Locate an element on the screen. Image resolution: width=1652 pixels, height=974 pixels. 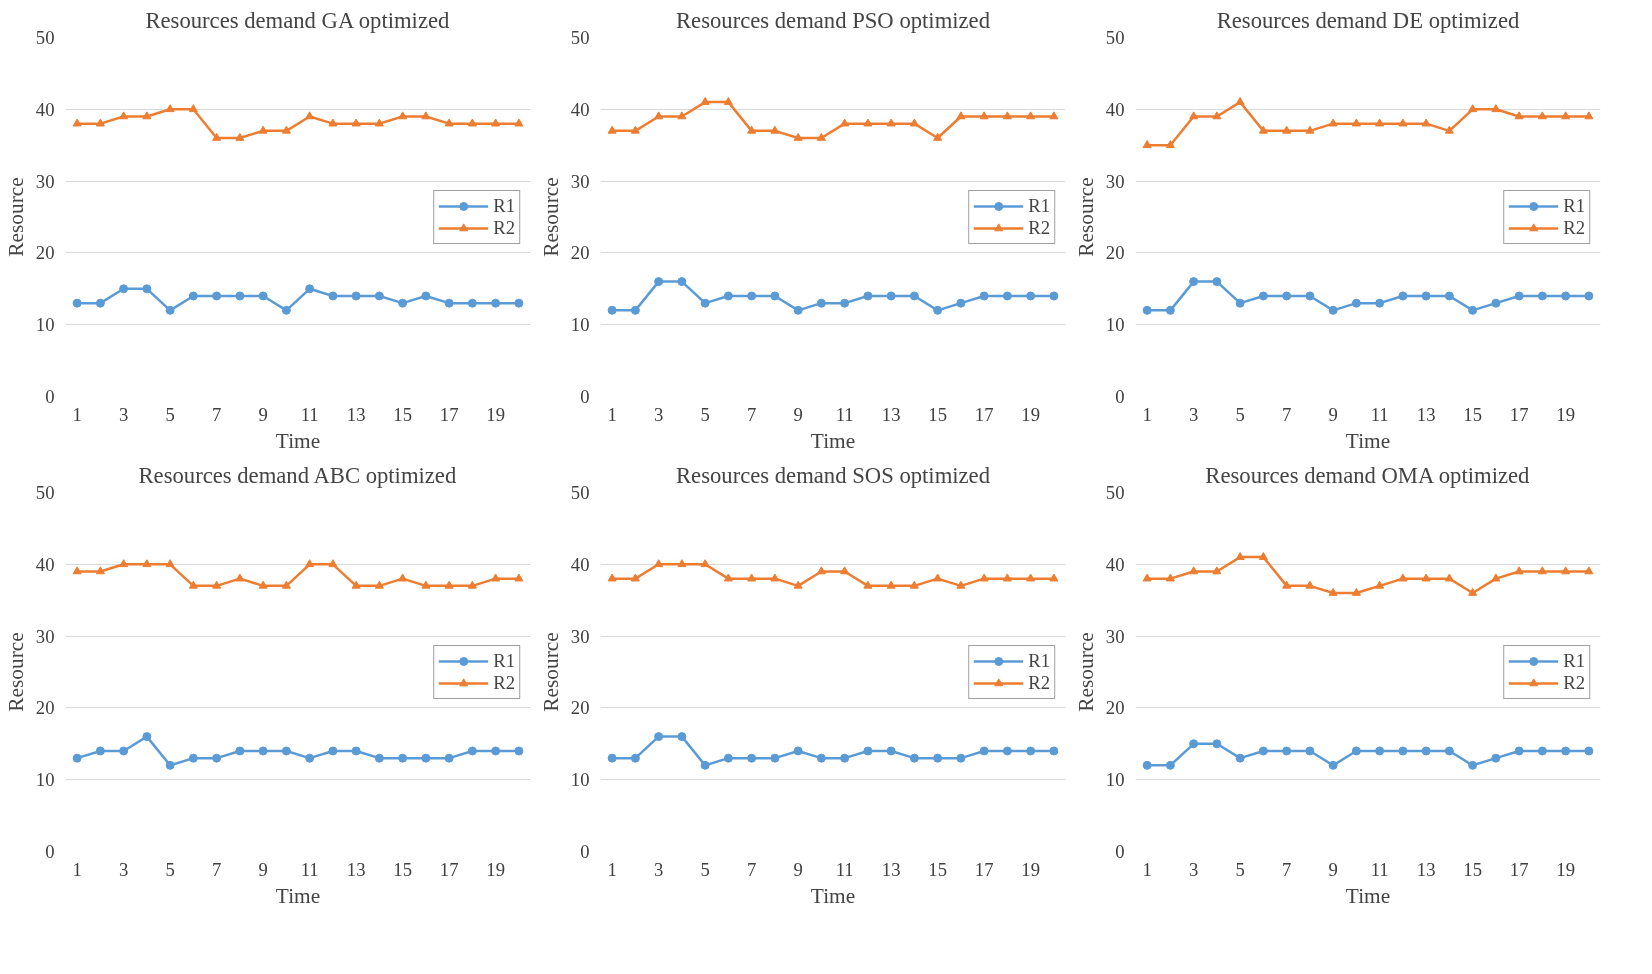
chart-title: Resources demand DE optimized is located at coordinates (1368, 20).